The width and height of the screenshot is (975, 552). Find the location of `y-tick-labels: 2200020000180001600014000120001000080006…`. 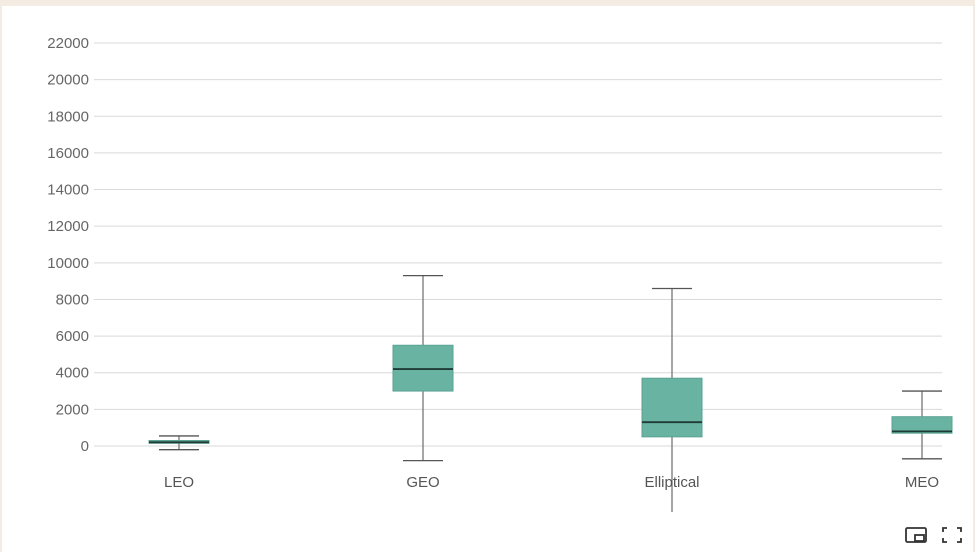

y-tick-labels: 2200020000180001600014000120001000080006… is located at coordinates (68, 245).